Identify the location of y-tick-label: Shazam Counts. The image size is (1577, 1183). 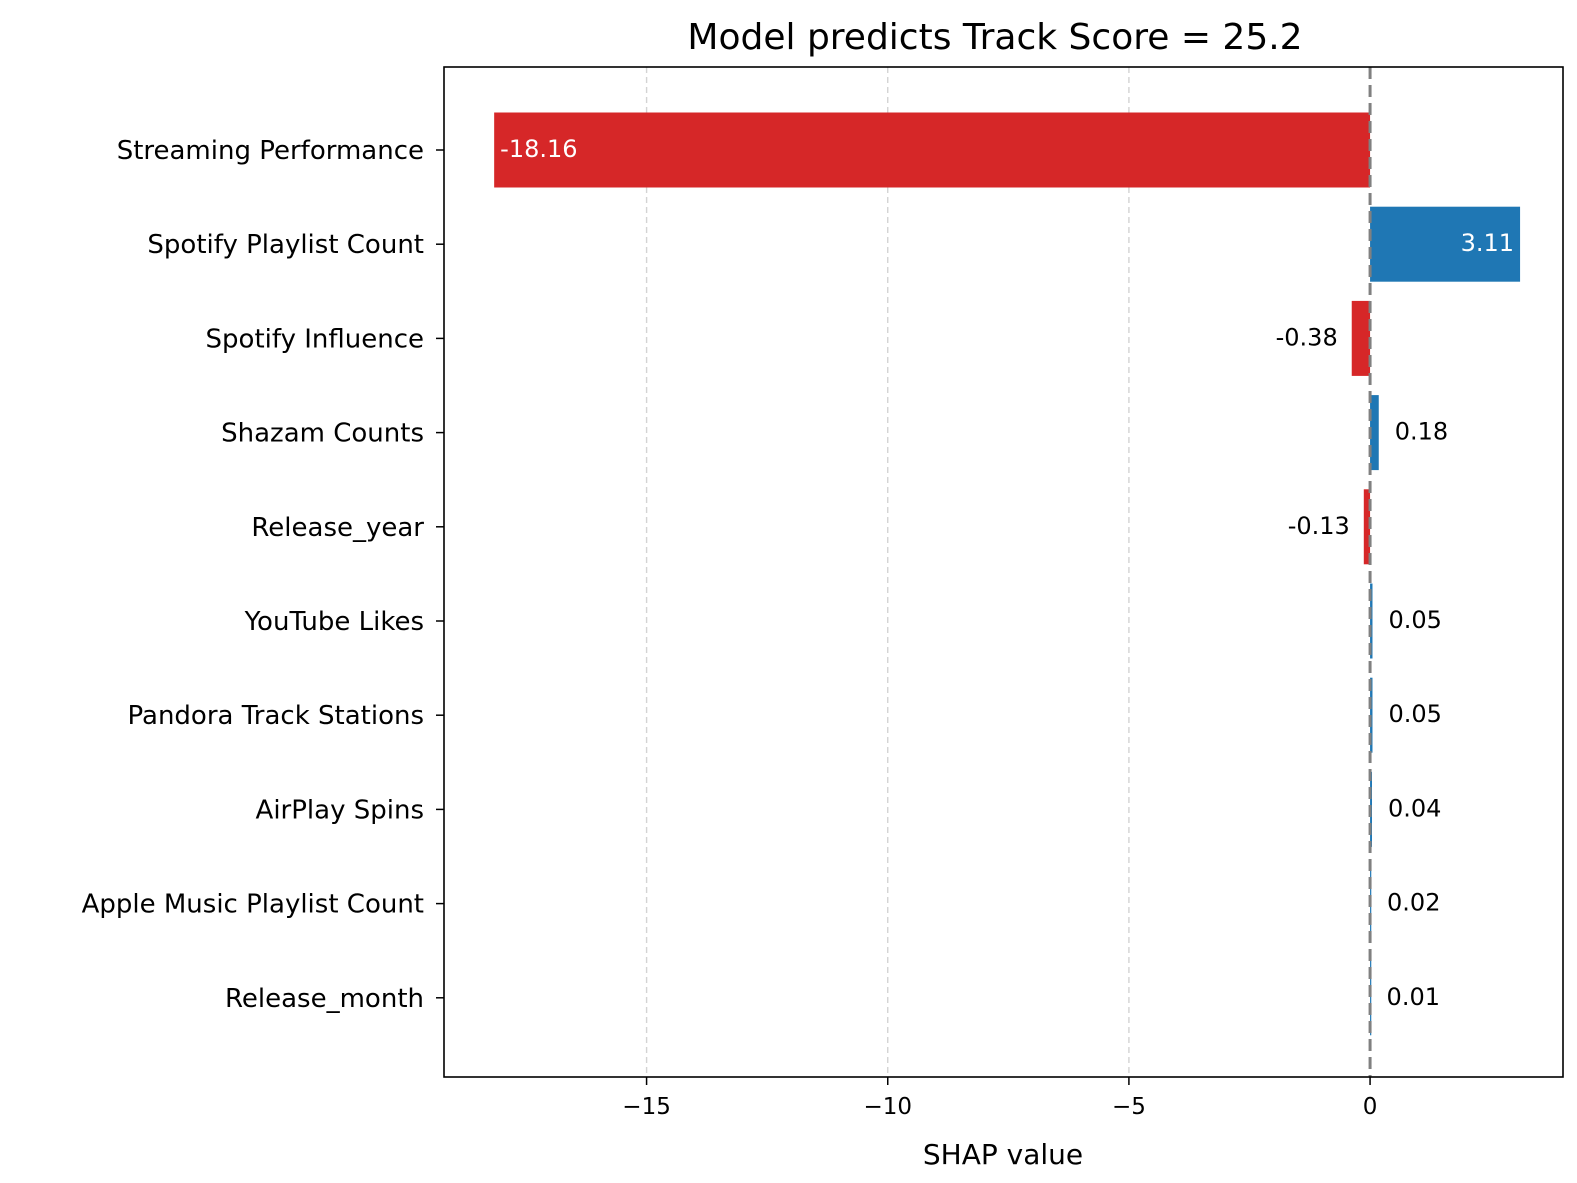
(322, 434).